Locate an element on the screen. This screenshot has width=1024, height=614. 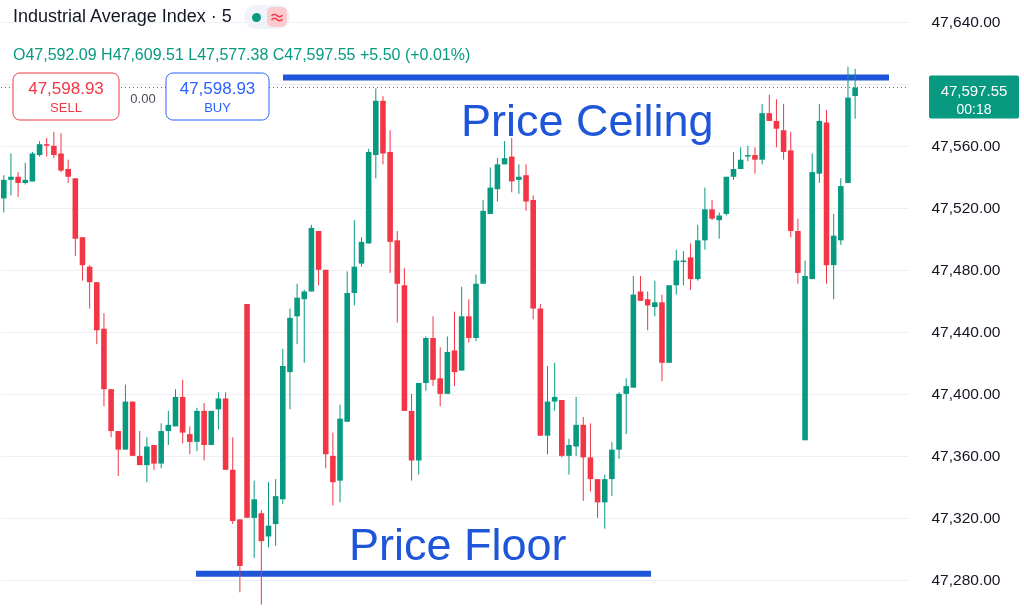
ref-line-label: Price Ceiling is located at coordinates (587, 120).